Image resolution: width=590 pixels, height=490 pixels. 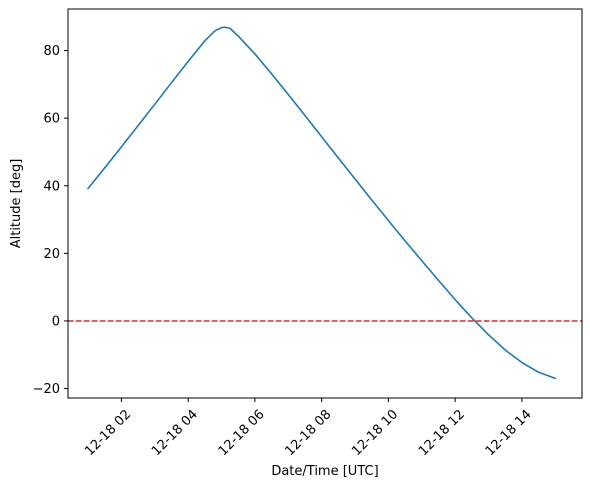 What do you see at coordinates (51, 186) in the screenshot?
I see `y-tick-label: 40` at bounding box center [51, 186].